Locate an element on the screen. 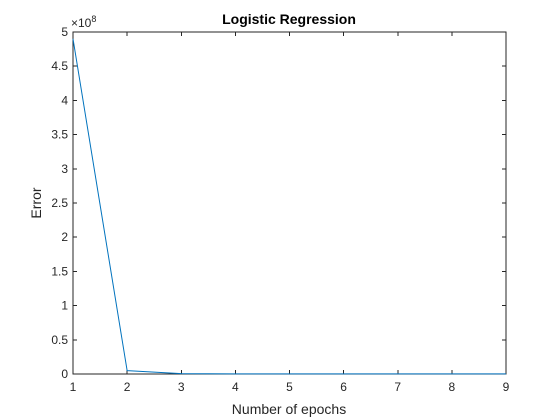 The height and width of the screenshot is (420, 560). y-tick-label: 0.5 is located at coordinates (59, 340).